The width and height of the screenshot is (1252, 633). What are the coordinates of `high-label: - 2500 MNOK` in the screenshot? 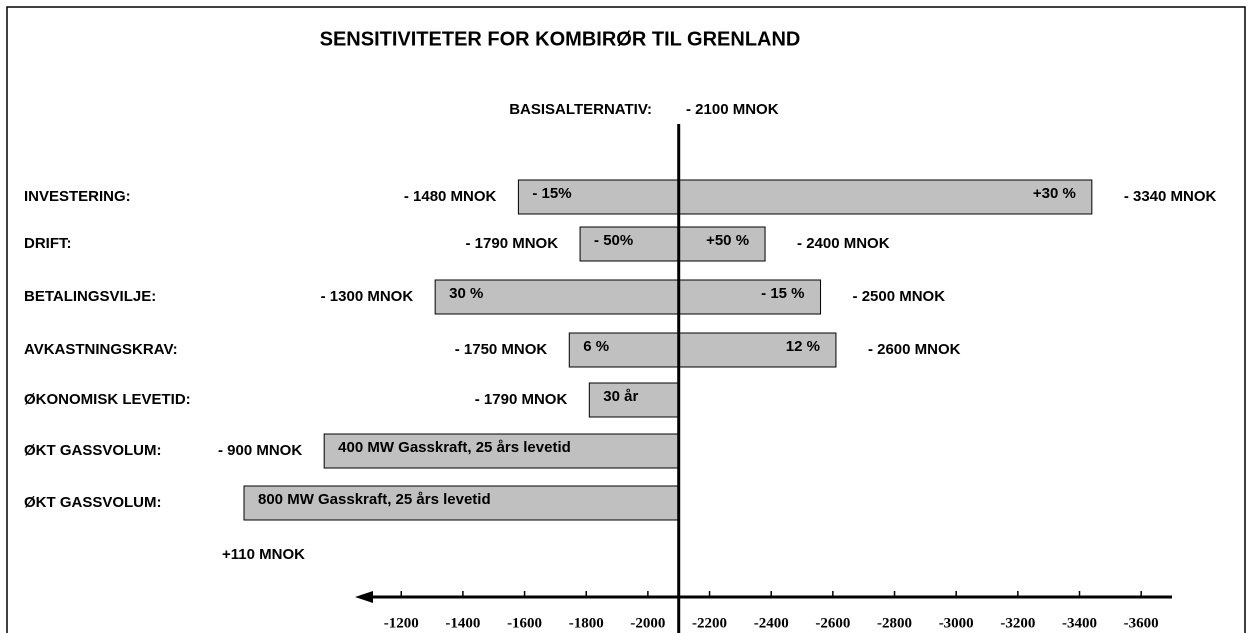 It's located at (899, 296).